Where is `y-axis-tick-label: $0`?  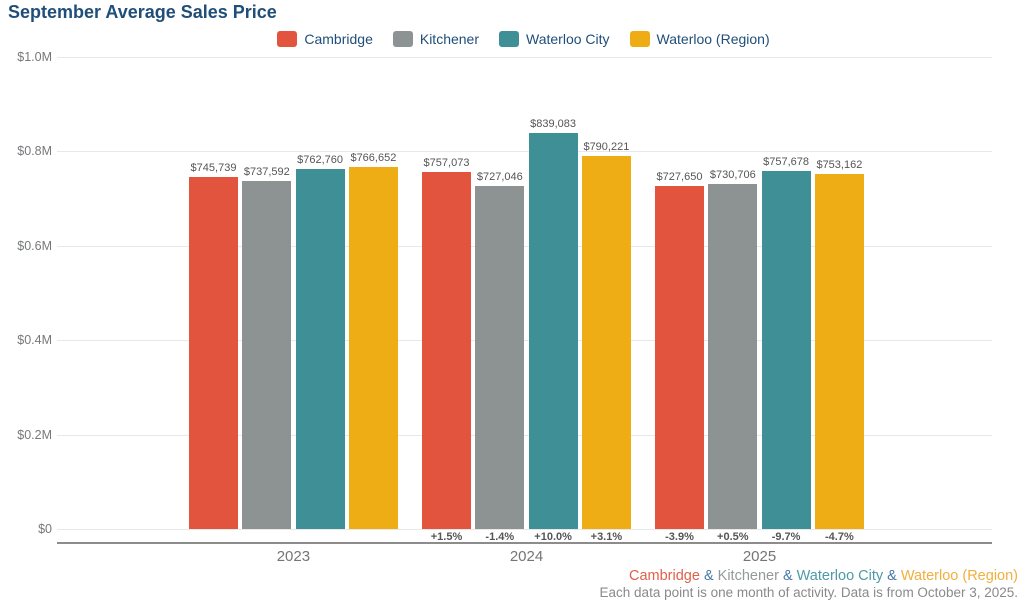
y-axis-tick-label: $0 is located at coordinates (45, 529).